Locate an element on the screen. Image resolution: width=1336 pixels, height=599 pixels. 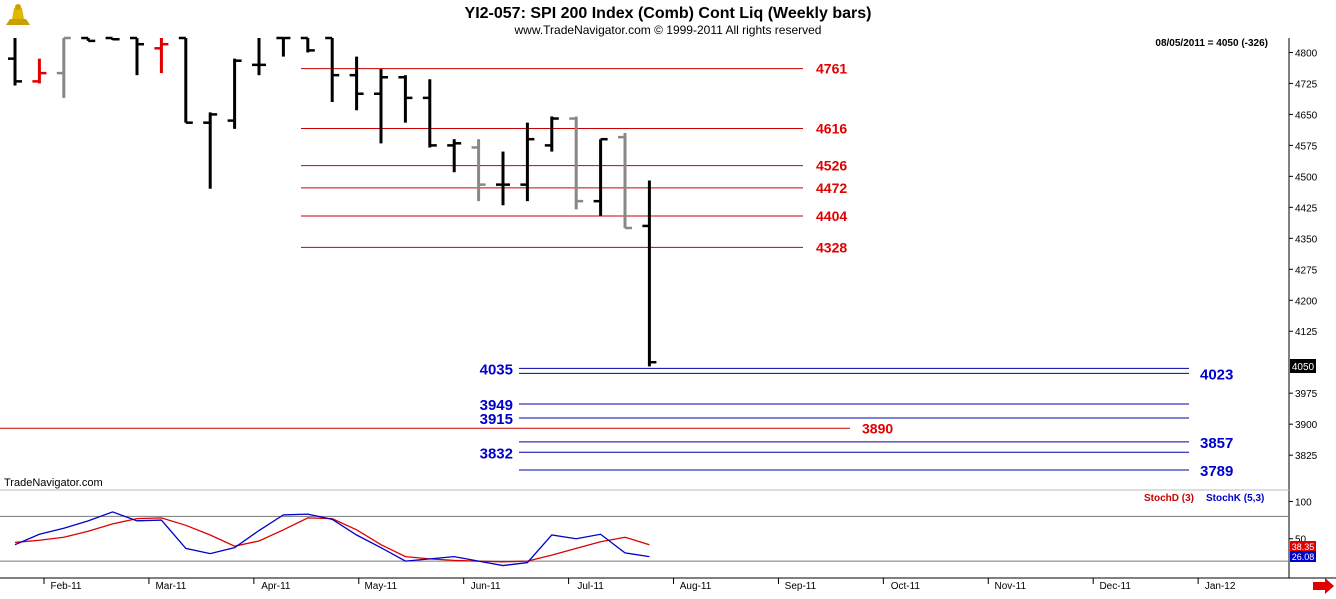
price-tick-label: 3975 is located at coordinates (1306, 394).